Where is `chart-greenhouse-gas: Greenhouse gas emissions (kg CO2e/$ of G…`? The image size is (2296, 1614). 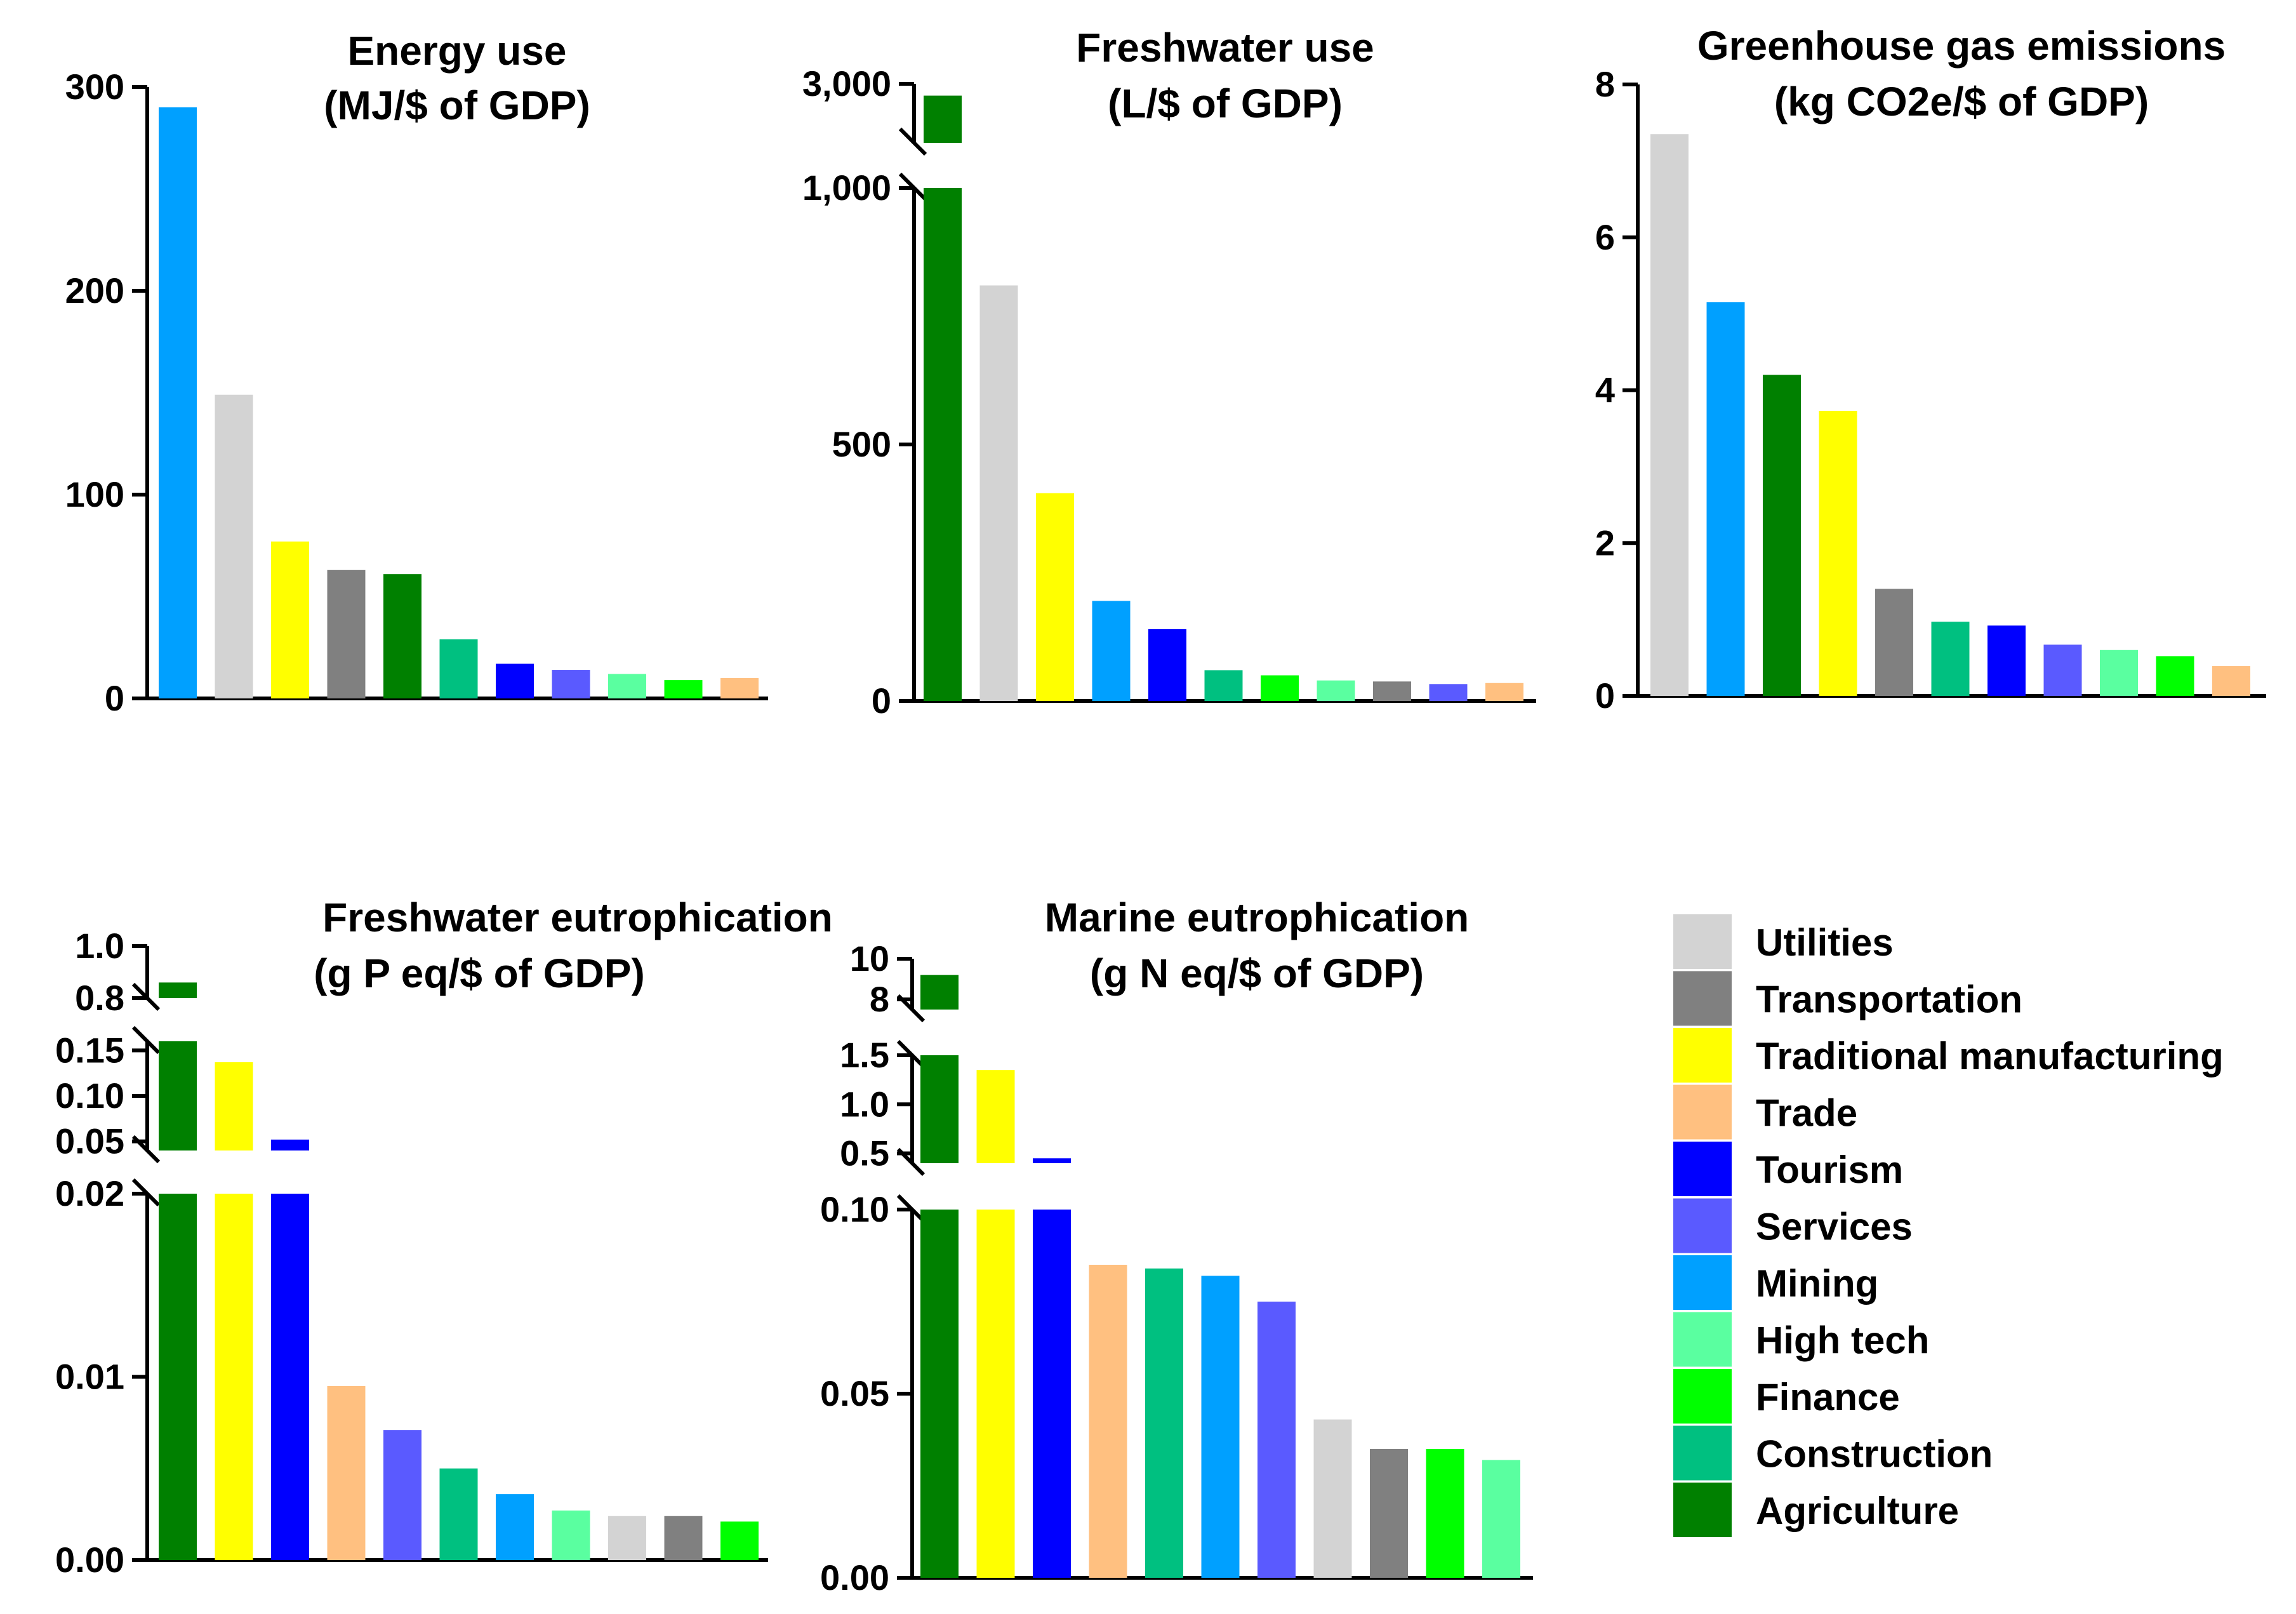 chart-greenhouse-gas: Greenhouse gas emissions (kg CO2e/$ of G… is located at coordinates (1930, 369).